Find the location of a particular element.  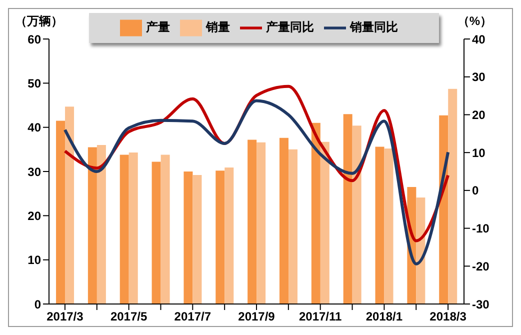

legend-label: 销量同比 is located at coordinates (374, 27).